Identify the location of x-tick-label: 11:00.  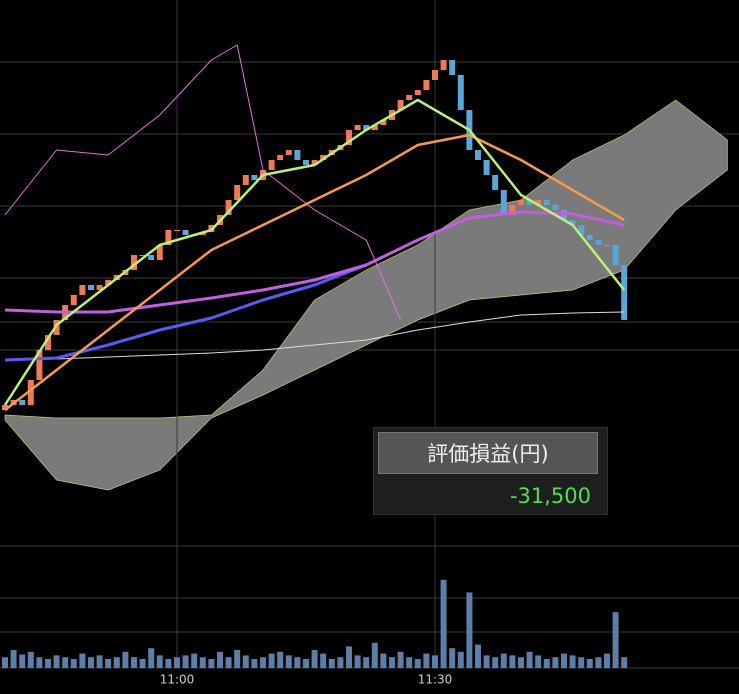
(177, 680).